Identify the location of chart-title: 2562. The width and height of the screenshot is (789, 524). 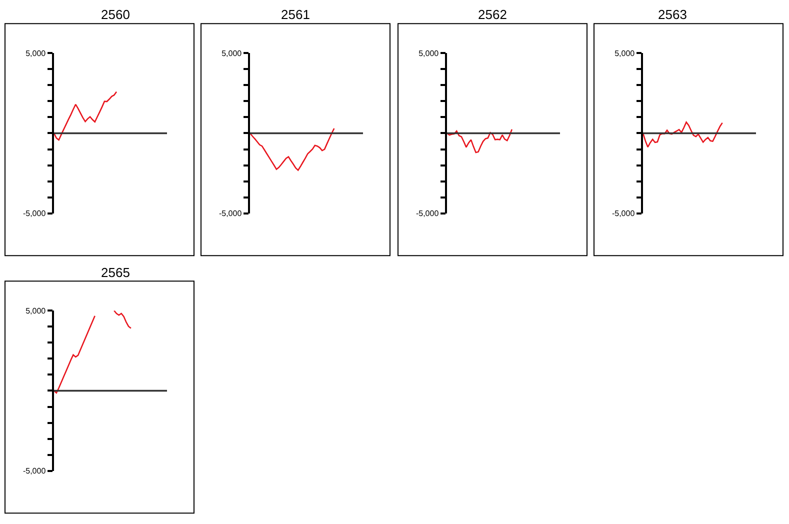
(492, 14).